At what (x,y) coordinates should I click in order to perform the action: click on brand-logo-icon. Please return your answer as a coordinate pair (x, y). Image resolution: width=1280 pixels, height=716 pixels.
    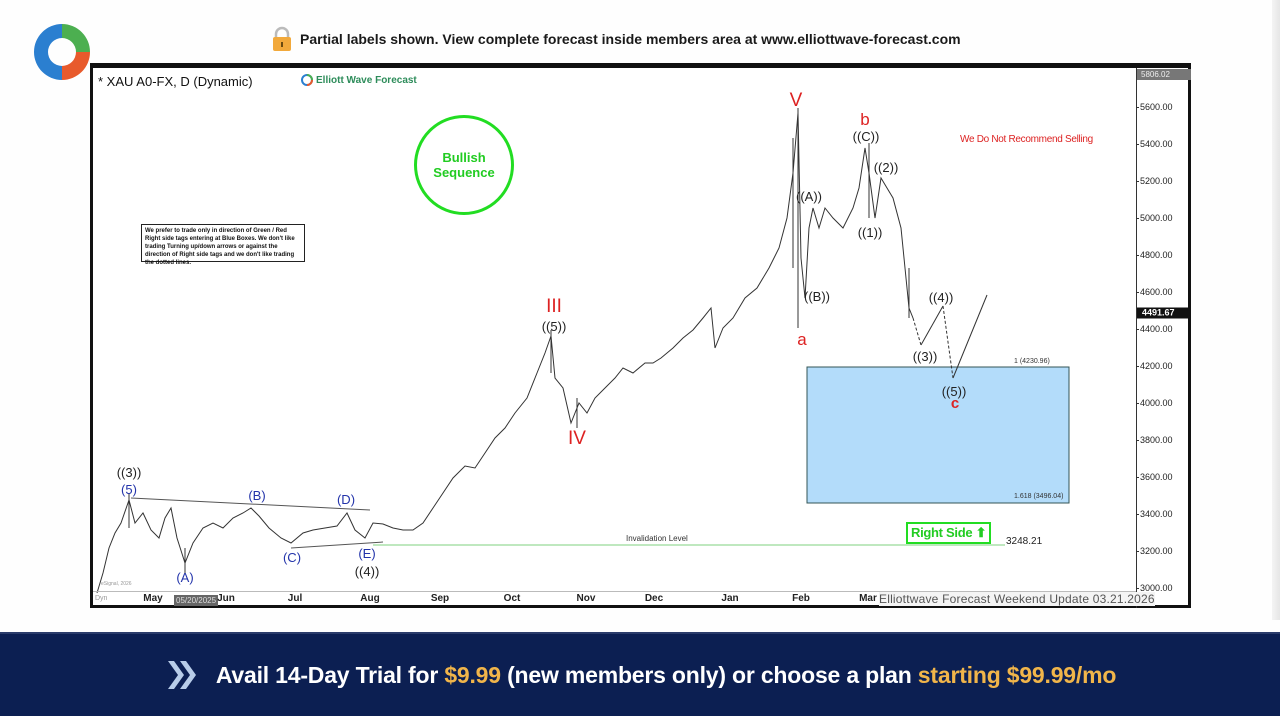
    Looking at the image, I should click on (307, 80).